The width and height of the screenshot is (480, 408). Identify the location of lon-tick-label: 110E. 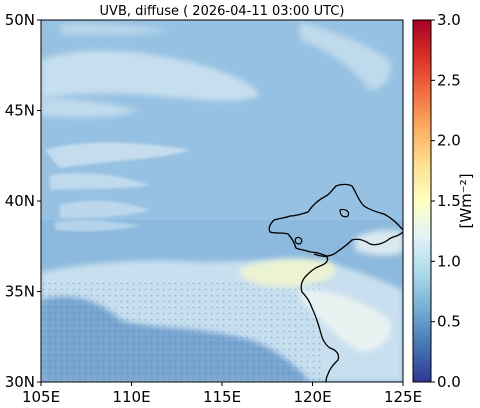
(131, 397).